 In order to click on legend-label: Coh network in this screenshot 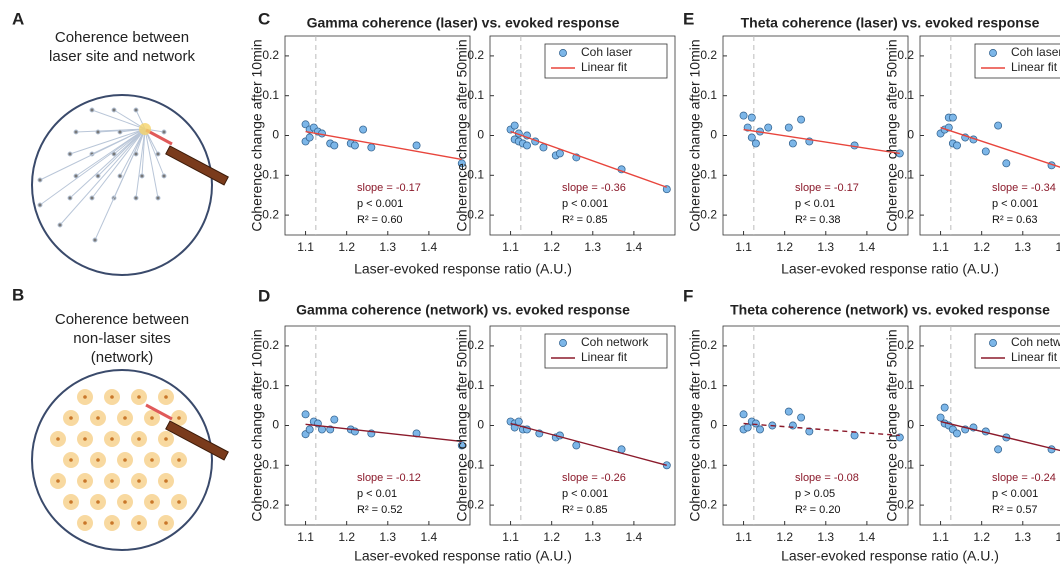, I will do `click(1035, 342)`.